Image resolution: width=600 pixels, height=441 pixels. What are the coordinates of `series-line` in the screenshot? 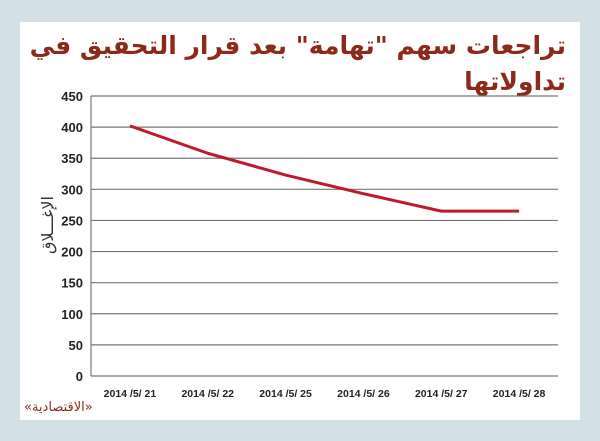 It's located at (324, 168).